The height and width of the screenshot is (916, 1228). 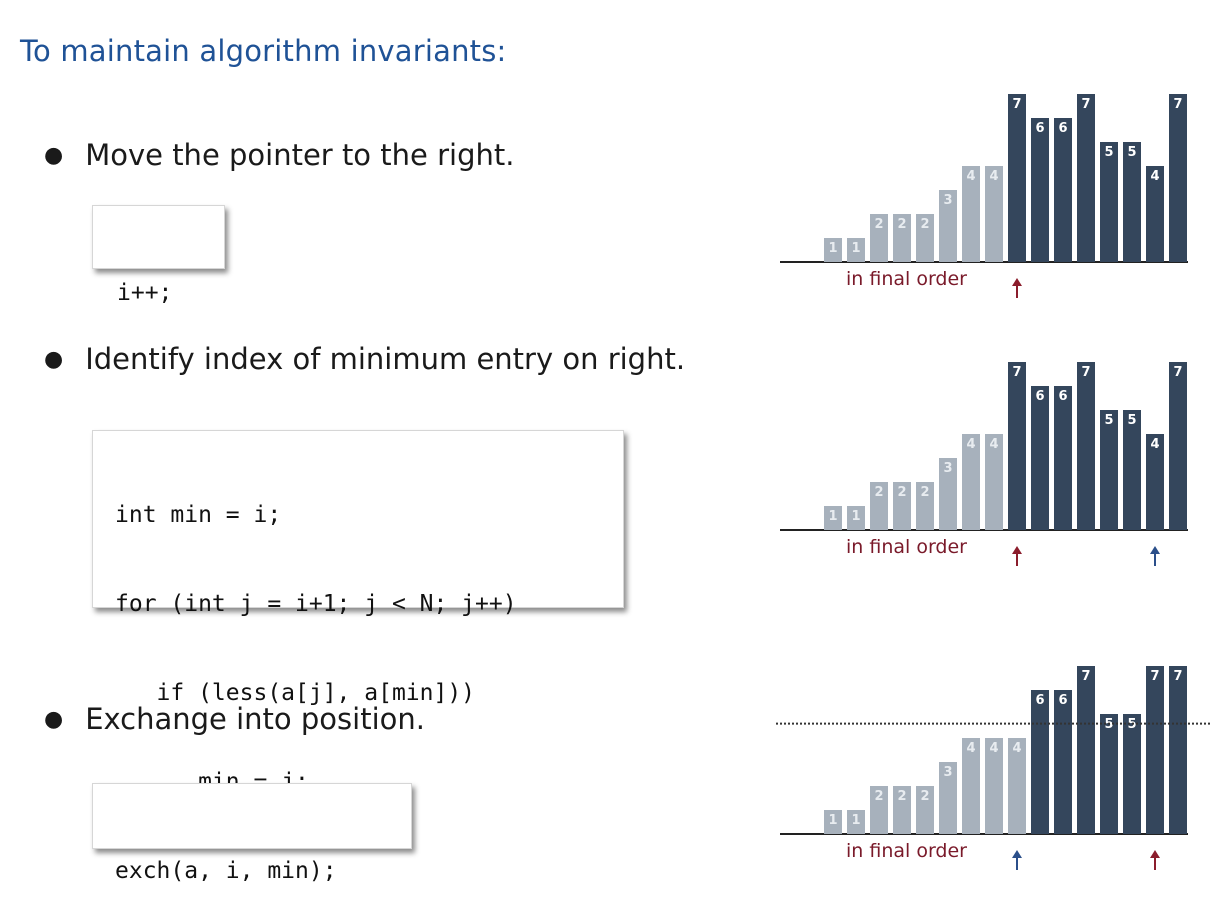 I want to click on bar-figure-2: 1 1 2 2 2 3 4 4 7 6 6 7 5 5 4 7 in final order, so click(x=996, y=465).